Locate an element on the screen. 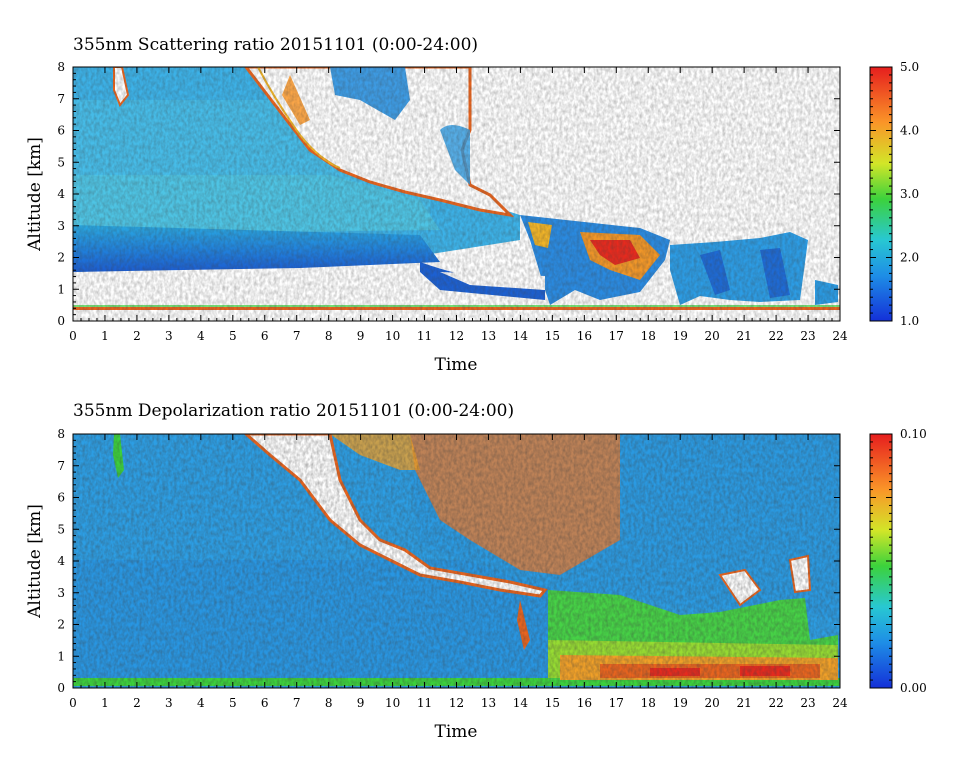 This screenshot has height=770, width=960. depolarization-x-tick-label: 7 is located at coordinates (297, 703).